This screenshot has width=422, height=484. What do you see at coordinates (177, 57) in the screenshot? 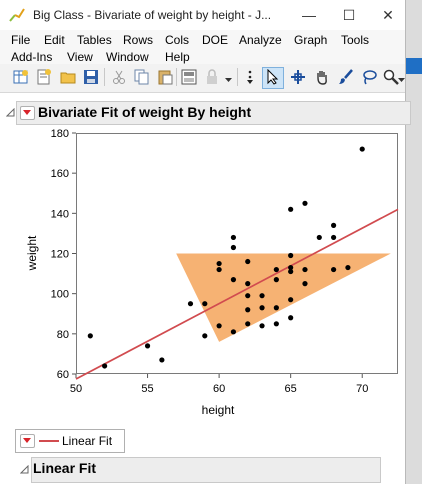
I see `menu-help: Help` at bounding box center [177, 57].